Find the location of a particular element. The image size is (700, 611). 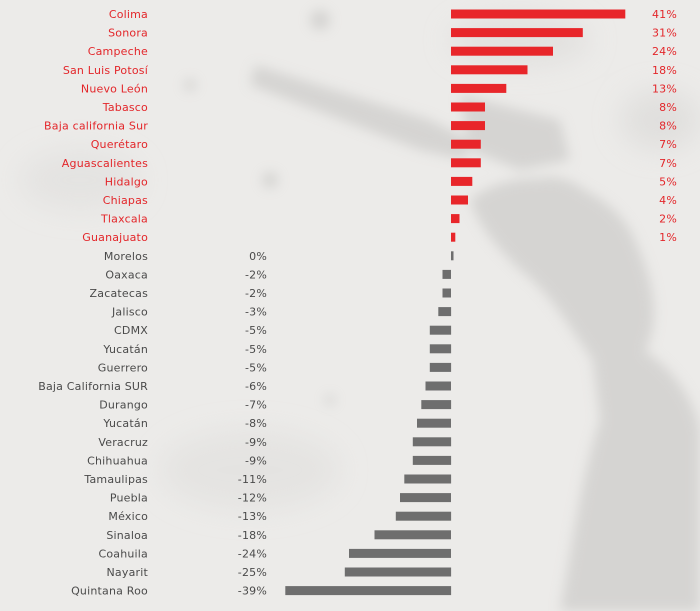

category-label: Nayarit is located at coordinates (127, 572).